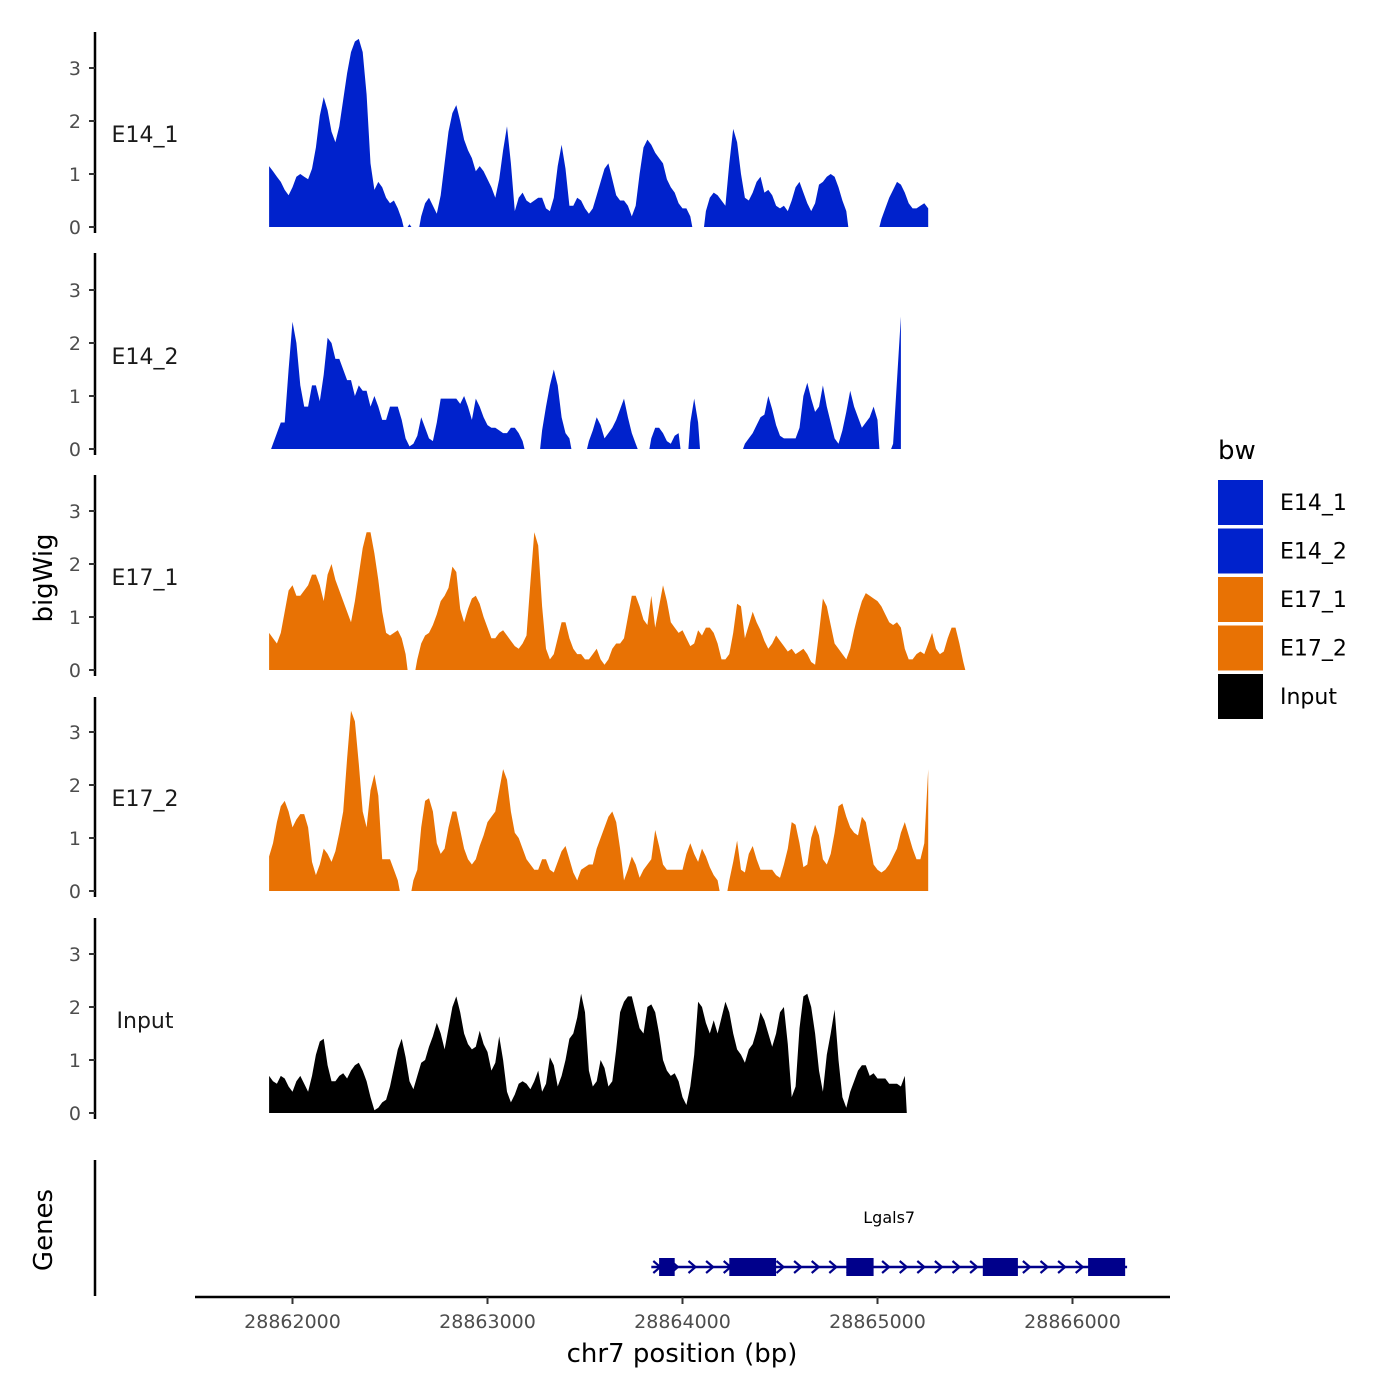 Image resolution: width=1400 pixels, height=1400 pixels. I want to click on x-tick-label: 28865000, so click(877, 1322).